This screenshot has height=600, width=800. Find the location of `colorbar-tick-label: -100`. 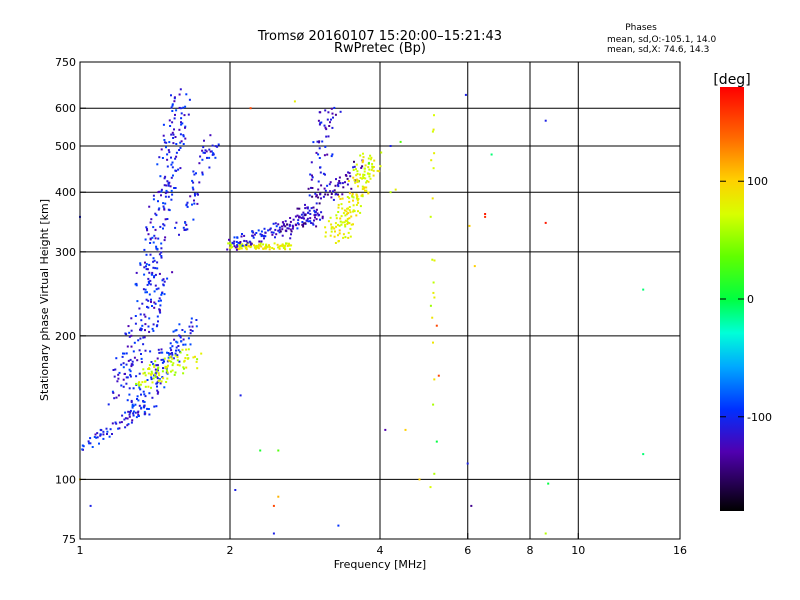

colorbar-tick-label: -100 is located at coordinates (759, 417).